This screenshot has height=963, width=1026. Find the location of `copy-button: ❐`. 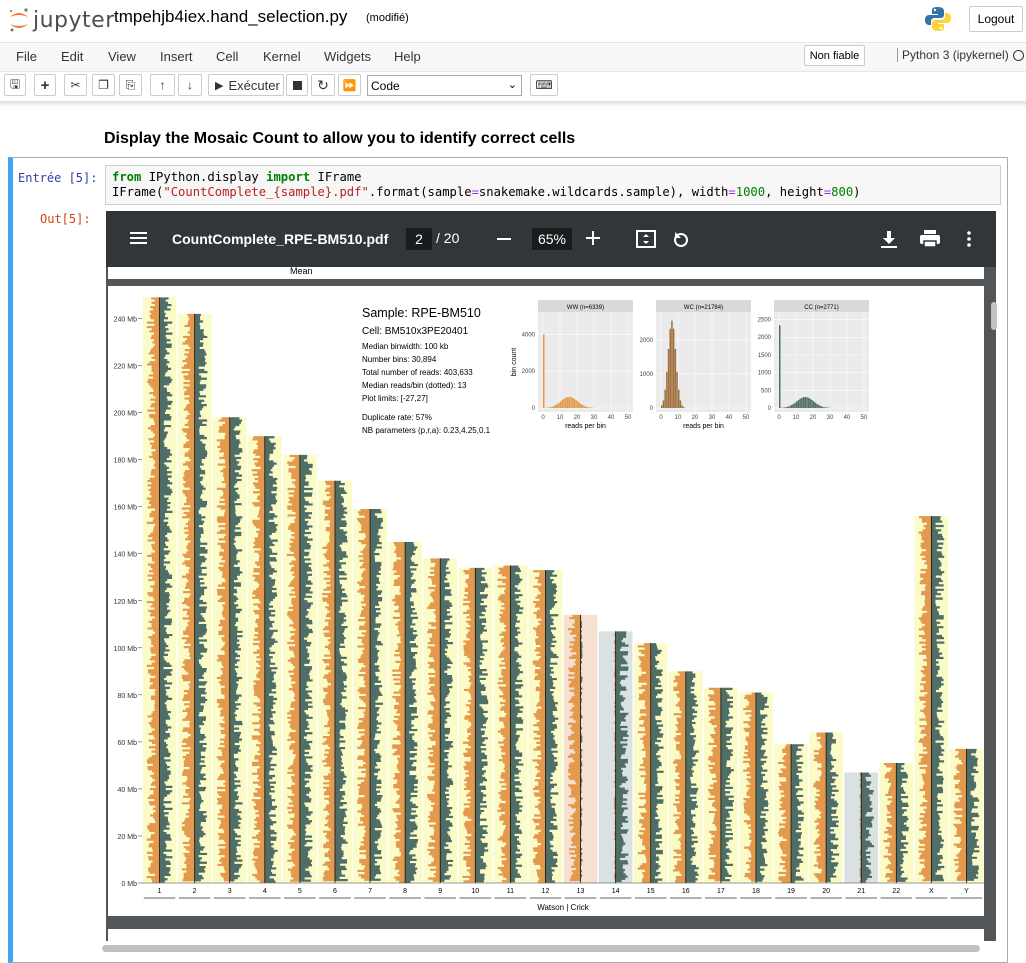

copy-button: ❐ is located at coordinates (103, 85).